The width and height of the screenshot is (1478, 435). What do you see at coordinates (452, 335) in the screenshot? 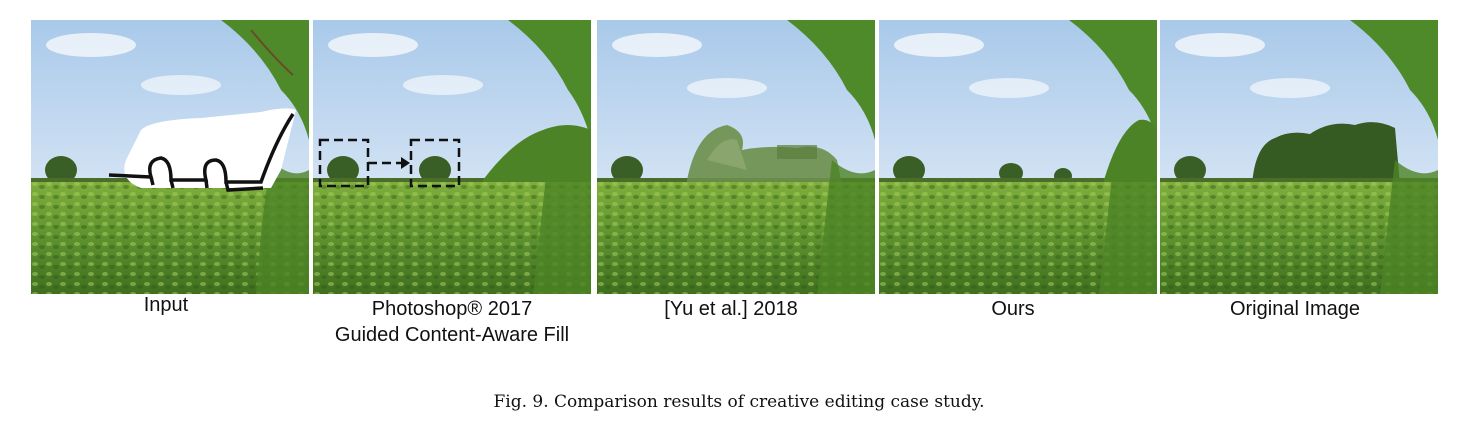
I see `label-line: Guided Content-Aware Fill` at bounding box center [452, 335].